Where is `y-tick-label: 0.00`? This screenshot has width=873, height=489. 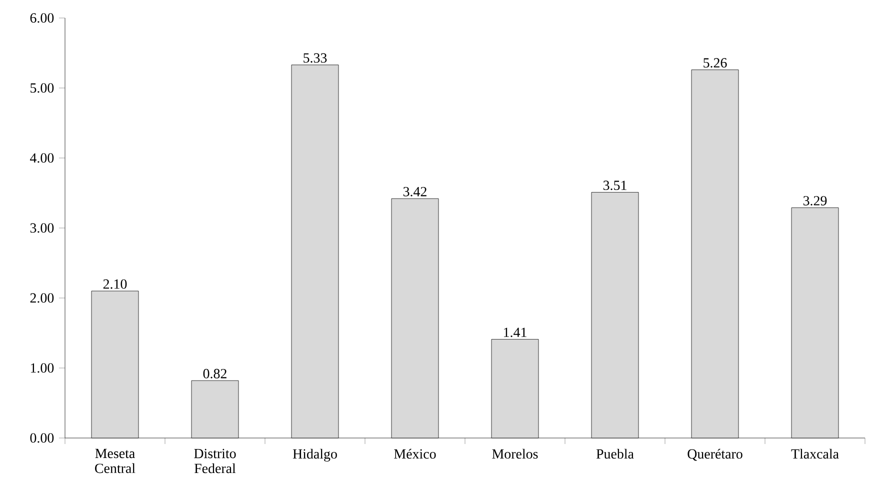 y-tick-label: 0.00 is located at coordinates (42, 438).